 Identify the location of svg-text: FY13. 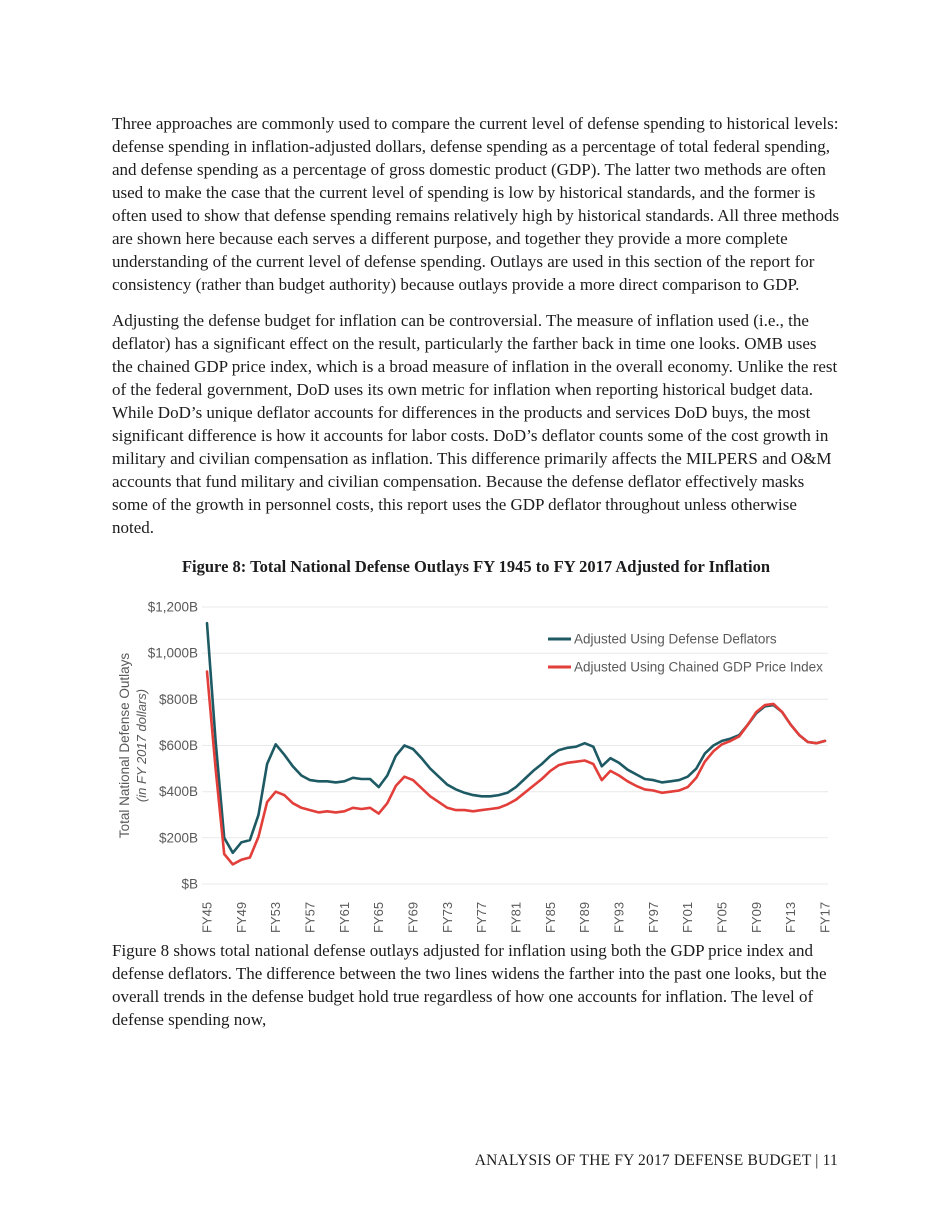
(790, 917).